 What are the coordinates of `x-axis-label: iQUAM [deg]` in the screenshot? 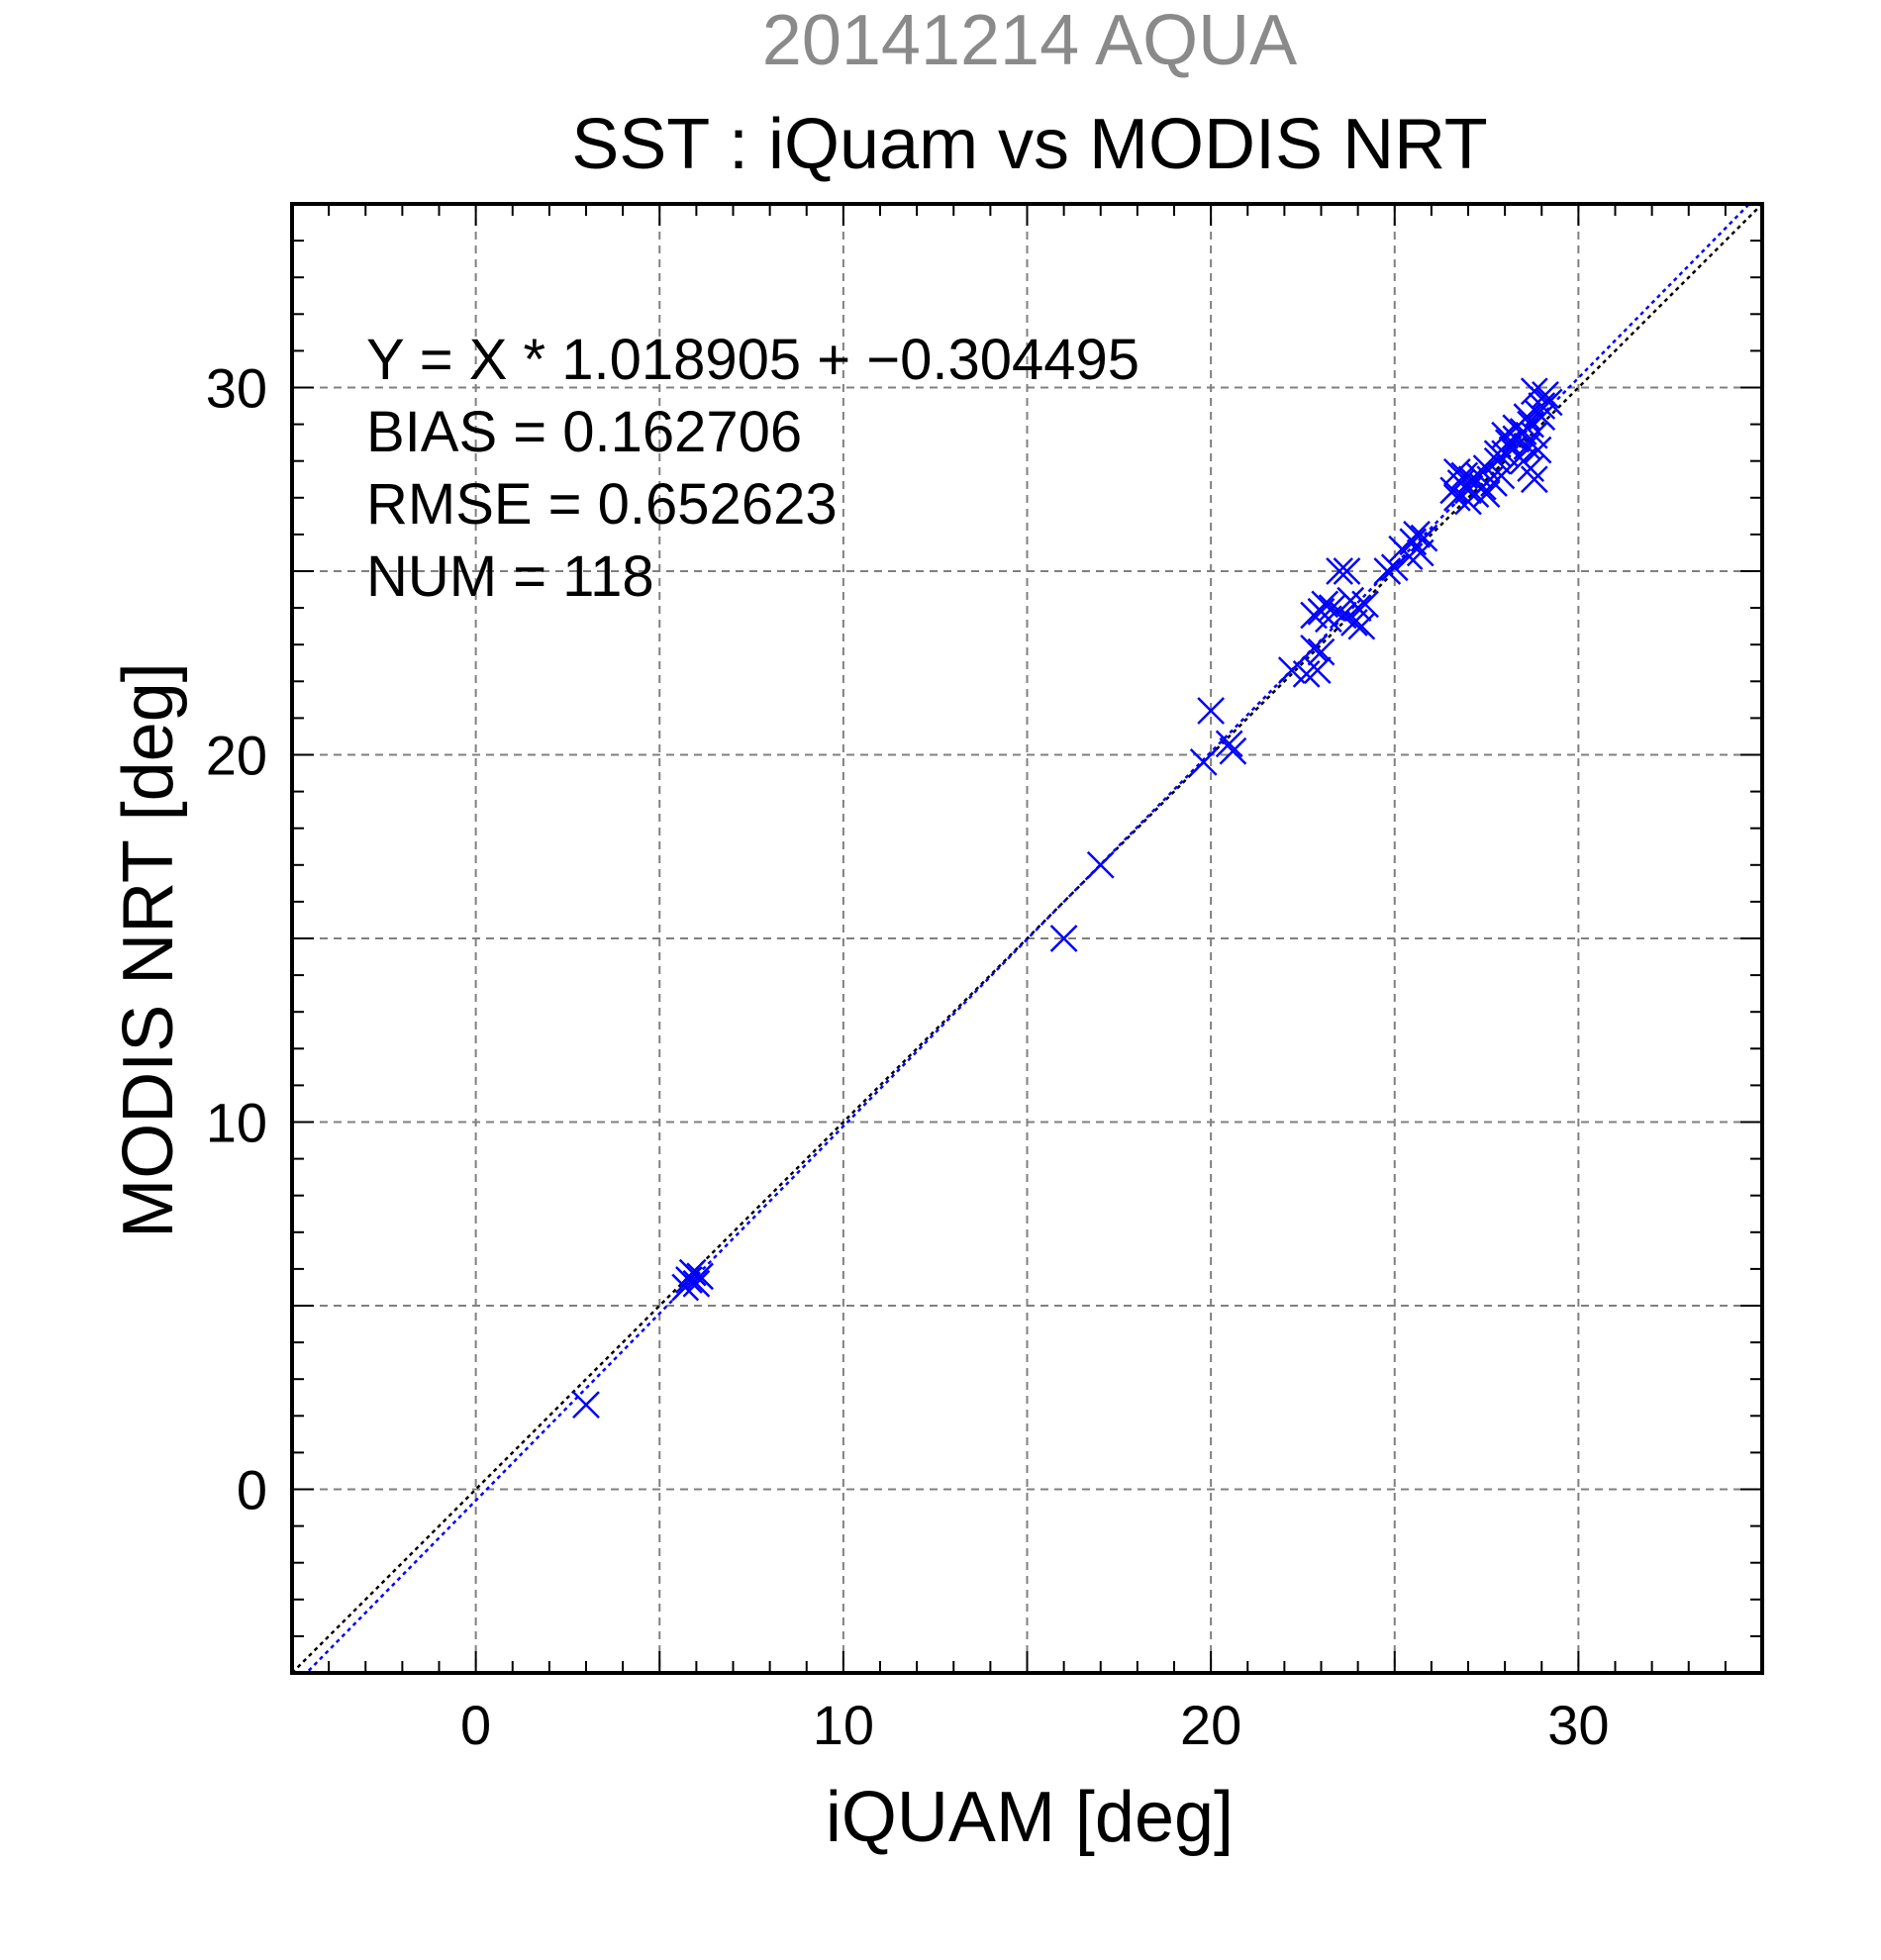 It's located at (1030, 1817).